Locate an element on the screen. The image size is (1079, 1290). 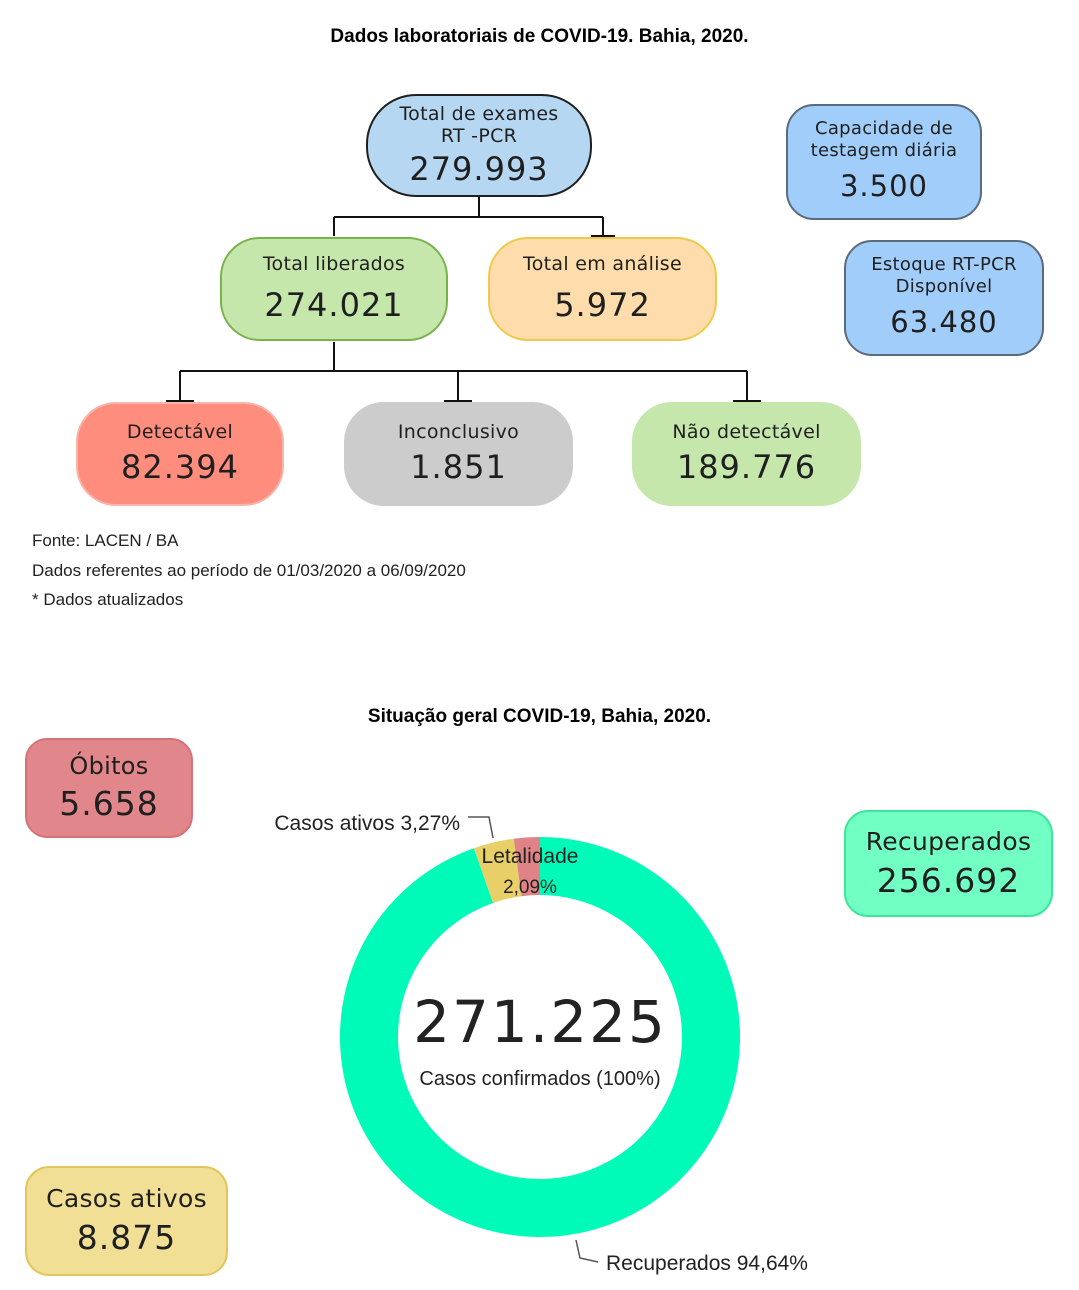
total-liberados-box: Total liberados 274.021 is located at coordinates (334, 289).